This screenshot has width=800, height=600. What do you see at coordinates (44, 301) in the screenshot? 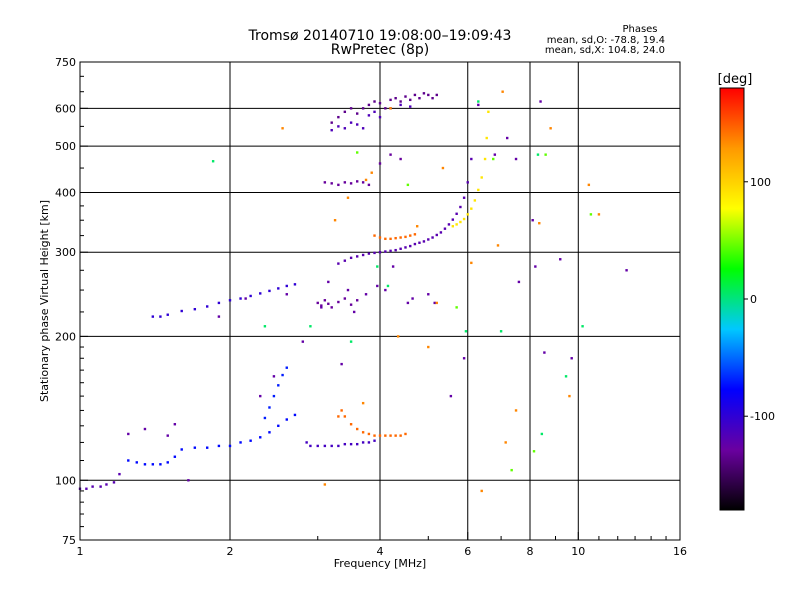
I see `y-axis-label: Stationary phase Virtual Height [km]` at bounding box center [44, 301].